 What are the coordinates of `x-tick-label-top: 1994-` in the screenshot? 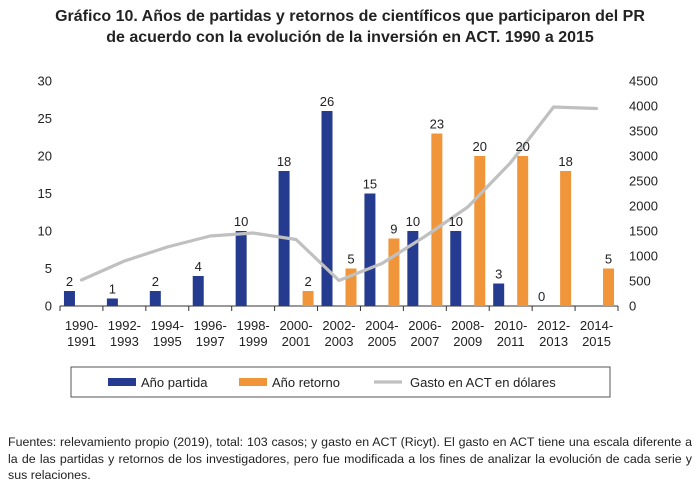 It's located at (167, 325).